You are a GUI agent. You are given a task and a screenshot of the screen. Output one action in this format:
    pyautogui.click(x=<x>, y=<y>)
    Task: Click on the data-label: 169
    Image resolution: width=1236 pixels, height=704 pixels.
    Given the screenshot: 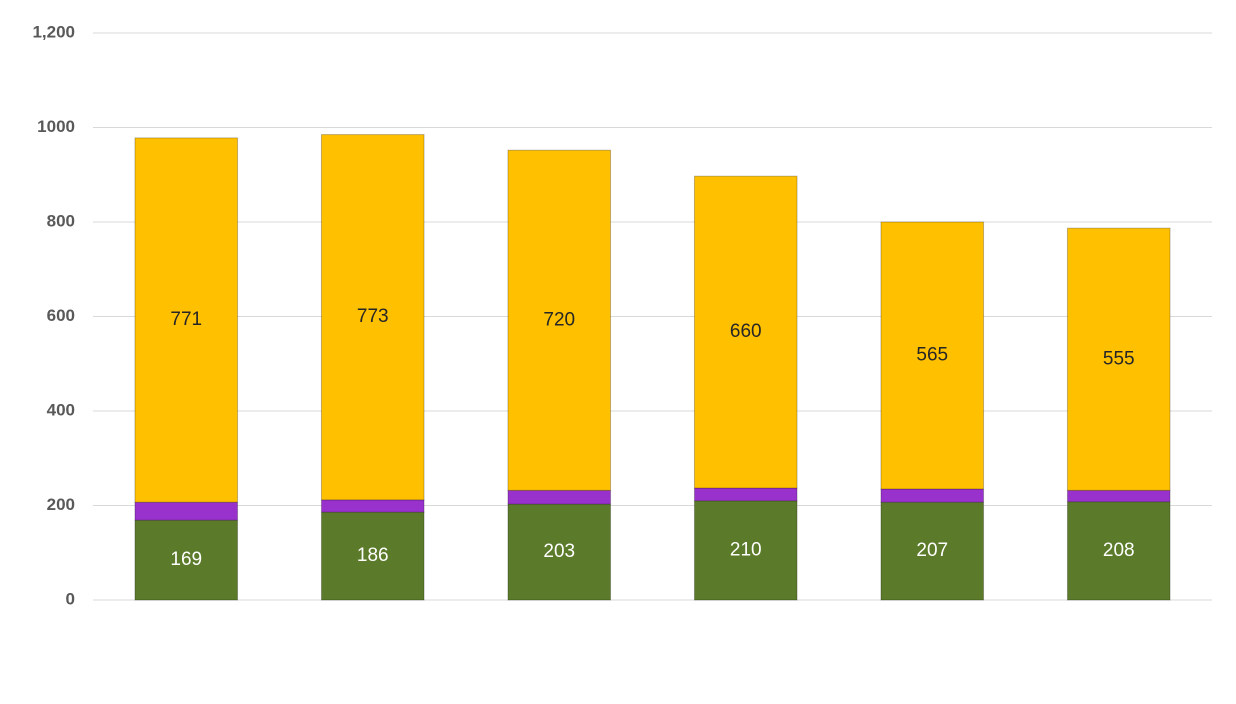 What is the action you would take?
    pyautogui.click(x=186, y=559)
    